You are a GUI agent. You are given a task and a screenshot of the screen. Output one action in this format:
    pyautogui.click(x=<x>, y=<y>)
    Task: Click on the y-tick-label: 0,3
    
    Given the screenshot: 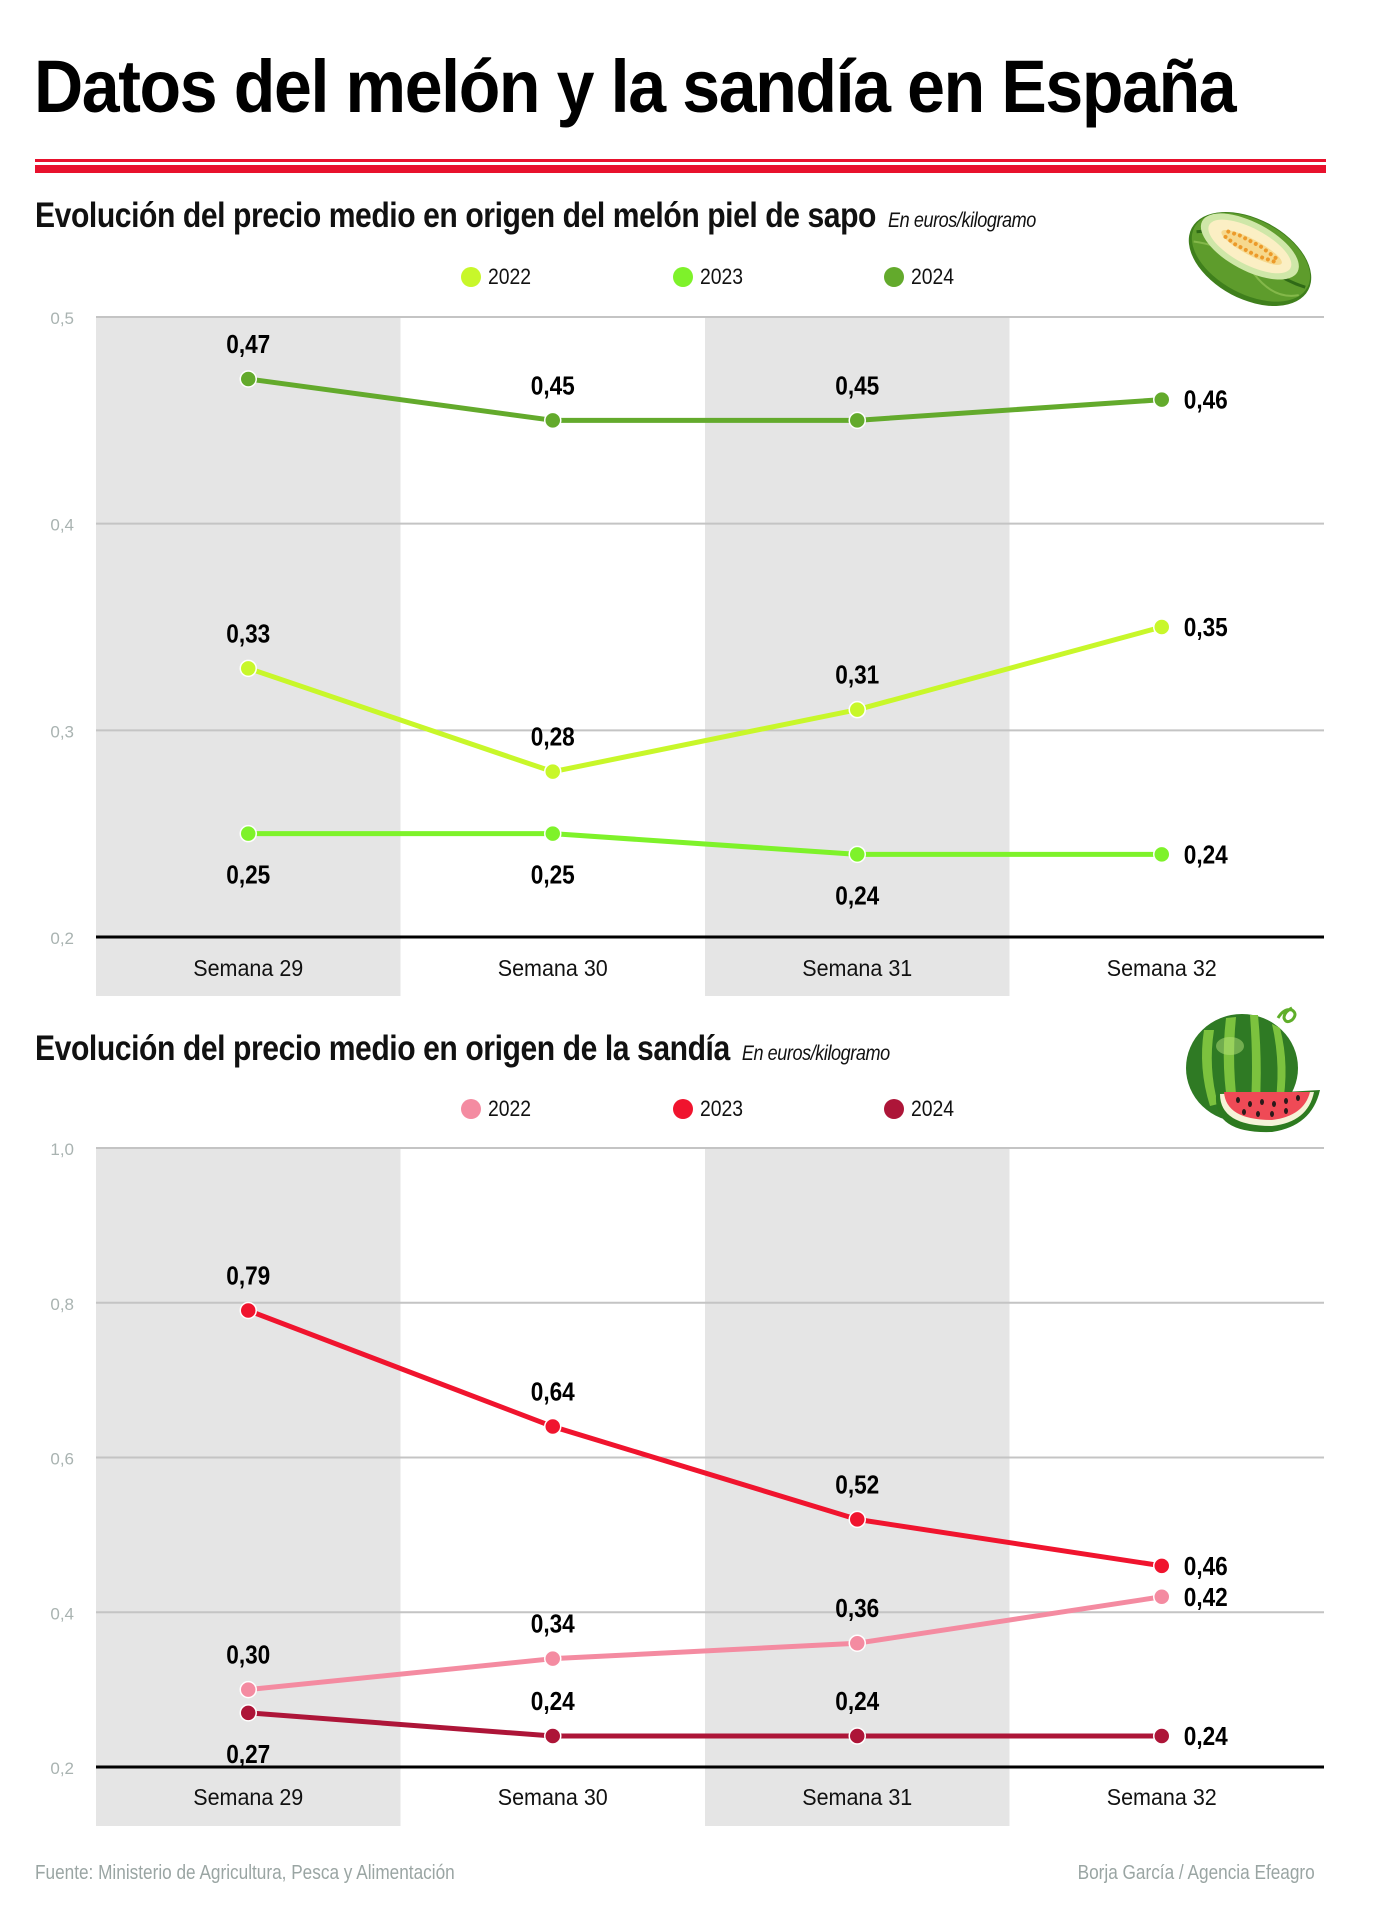 What is the action you would take?
    pyautogui.click(x=62, y=731)
    